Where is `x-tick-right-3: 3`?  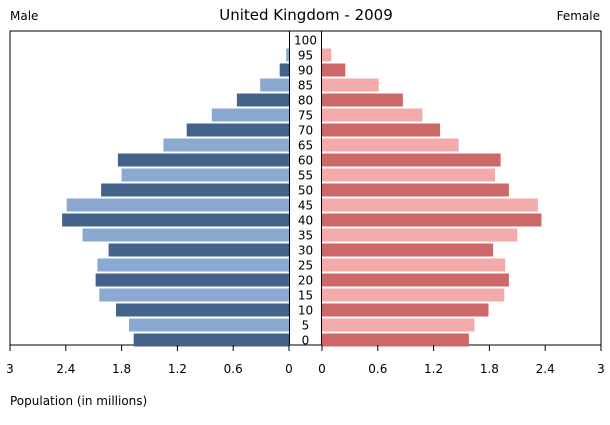
x-tick-right-3: 3 is located at coordinates (601, 369).